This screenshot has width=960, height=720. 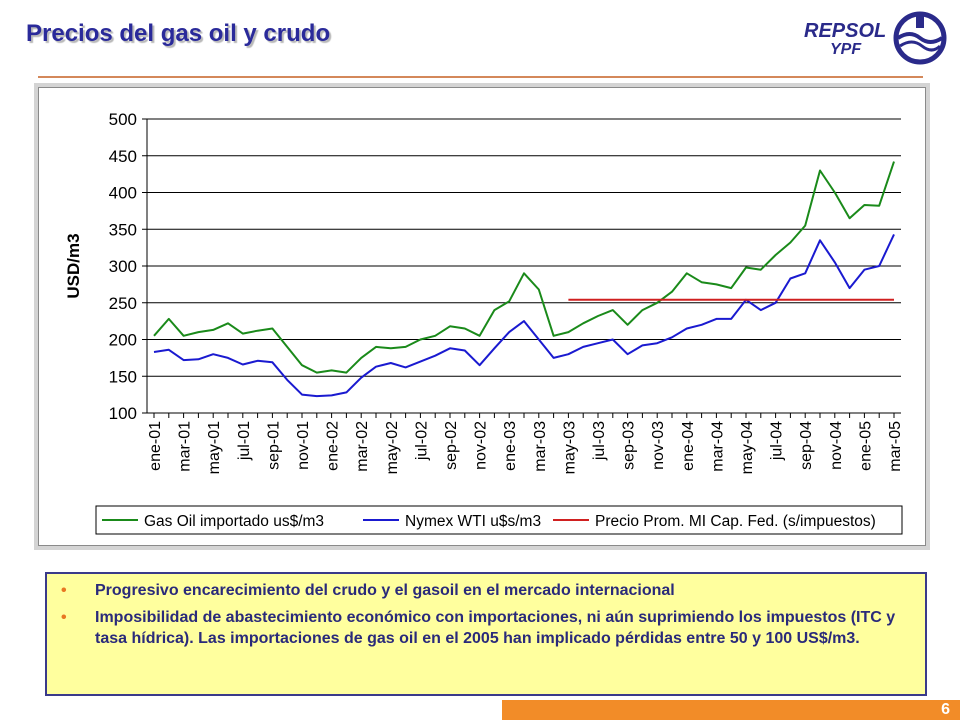 What do you see at coordinates (123, 229) in the screenshot?
I see `y-tick-label: 350` at bounding box center [123, 229].